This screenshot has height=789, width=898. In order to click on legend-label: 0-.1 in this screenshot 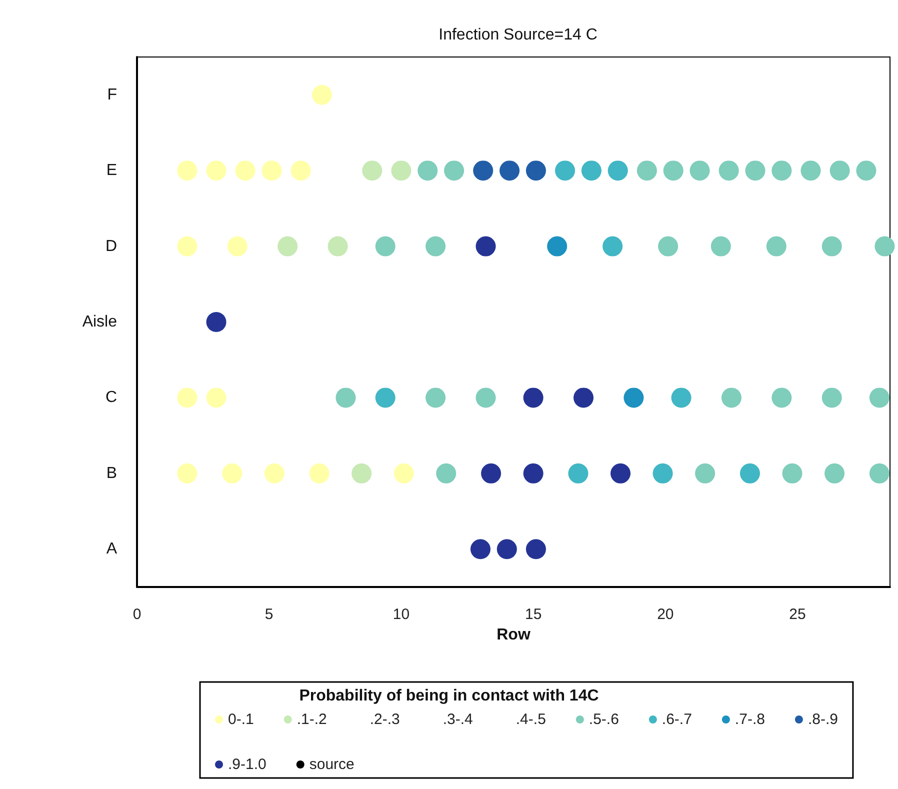, I will do `click(241, 719)`.